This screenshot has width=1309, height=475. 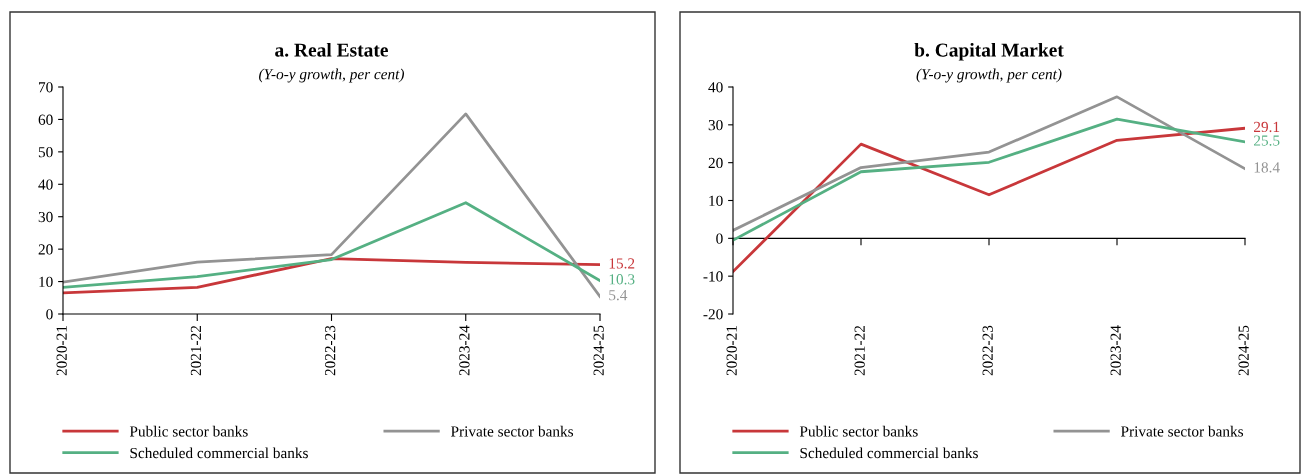 I want to click on data-label: 15.2, so click(x=622, y=263).